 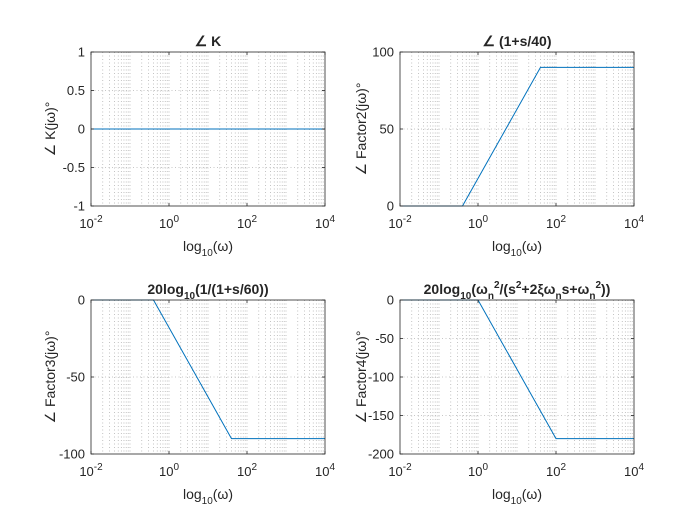 I want to click on y-axis-label: ∠ Factor4(jω)°, so click(x=361, y=377).